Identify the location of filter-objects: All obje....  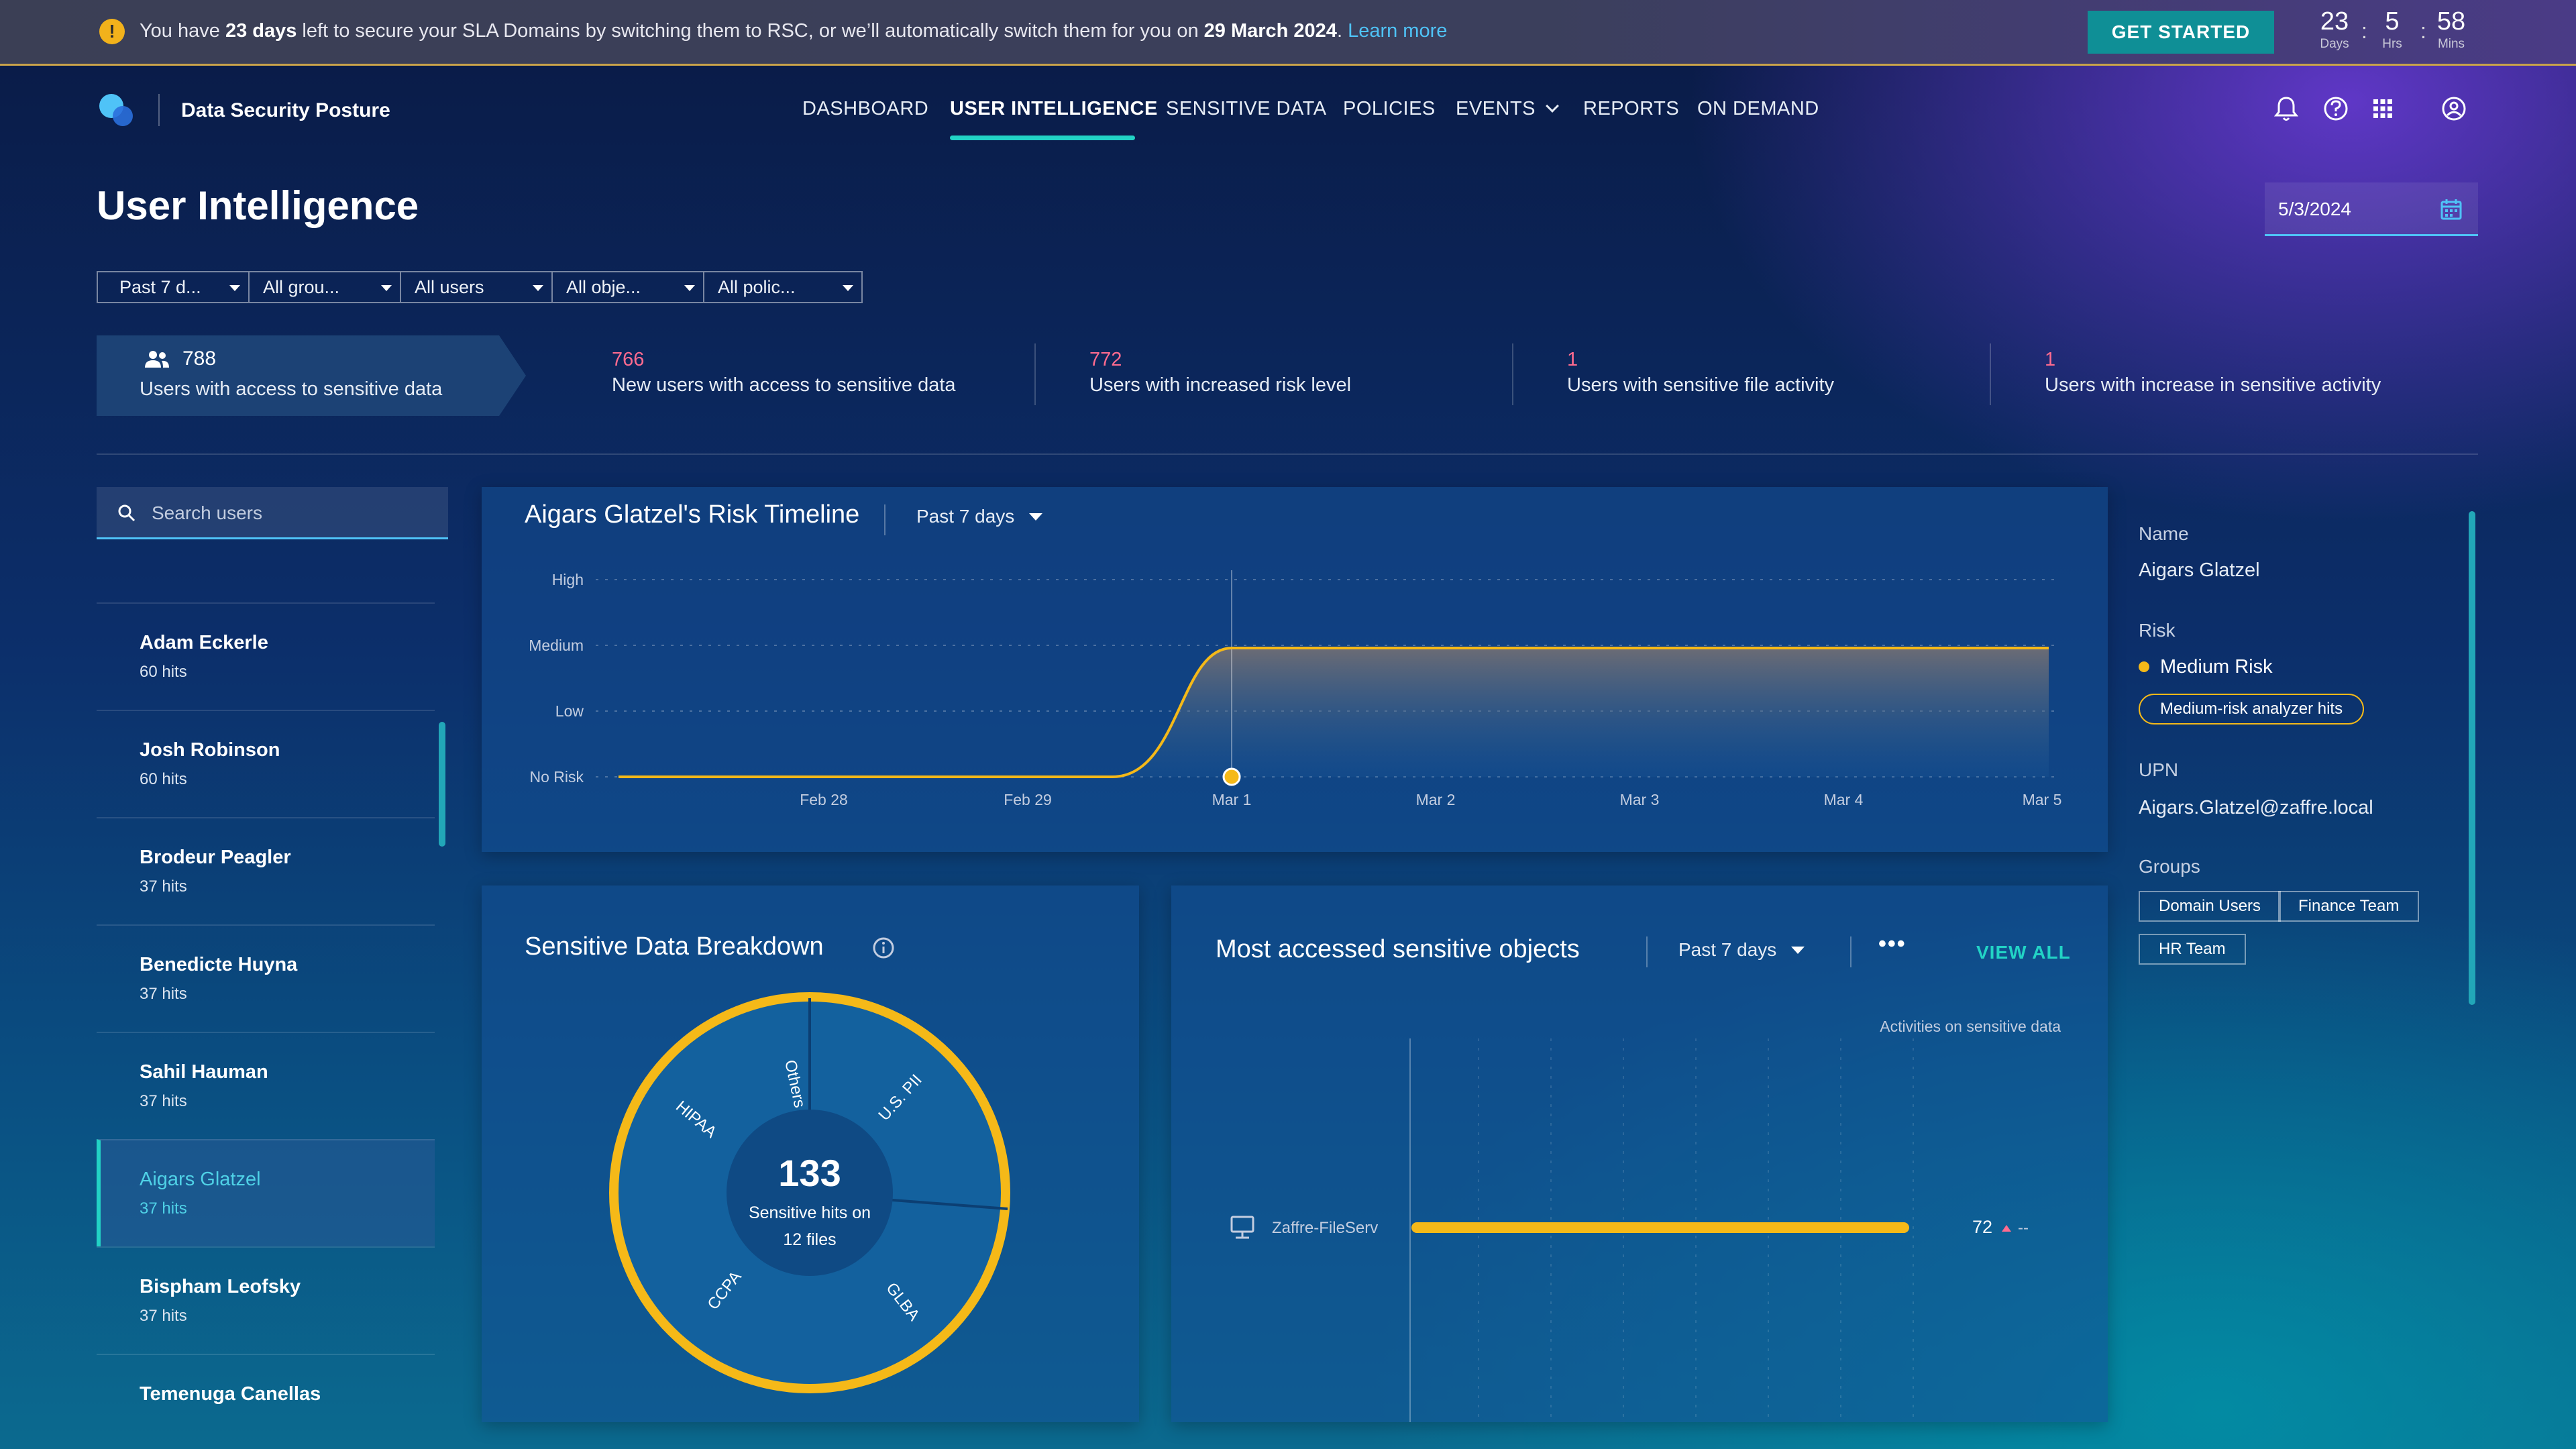
(628, 287).